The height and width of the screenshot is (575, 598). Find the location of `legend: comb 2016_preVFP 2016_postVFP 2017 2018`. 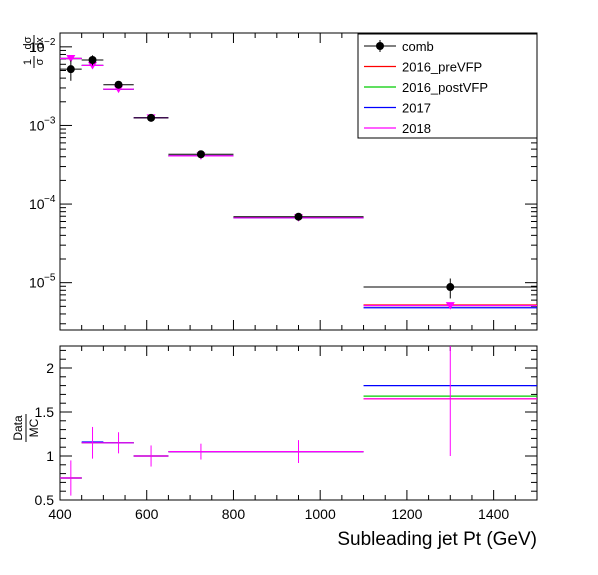

legend: comb 2016_preVFP 2016_postVFP 2017 2018 is located at coordinates (447, 86).